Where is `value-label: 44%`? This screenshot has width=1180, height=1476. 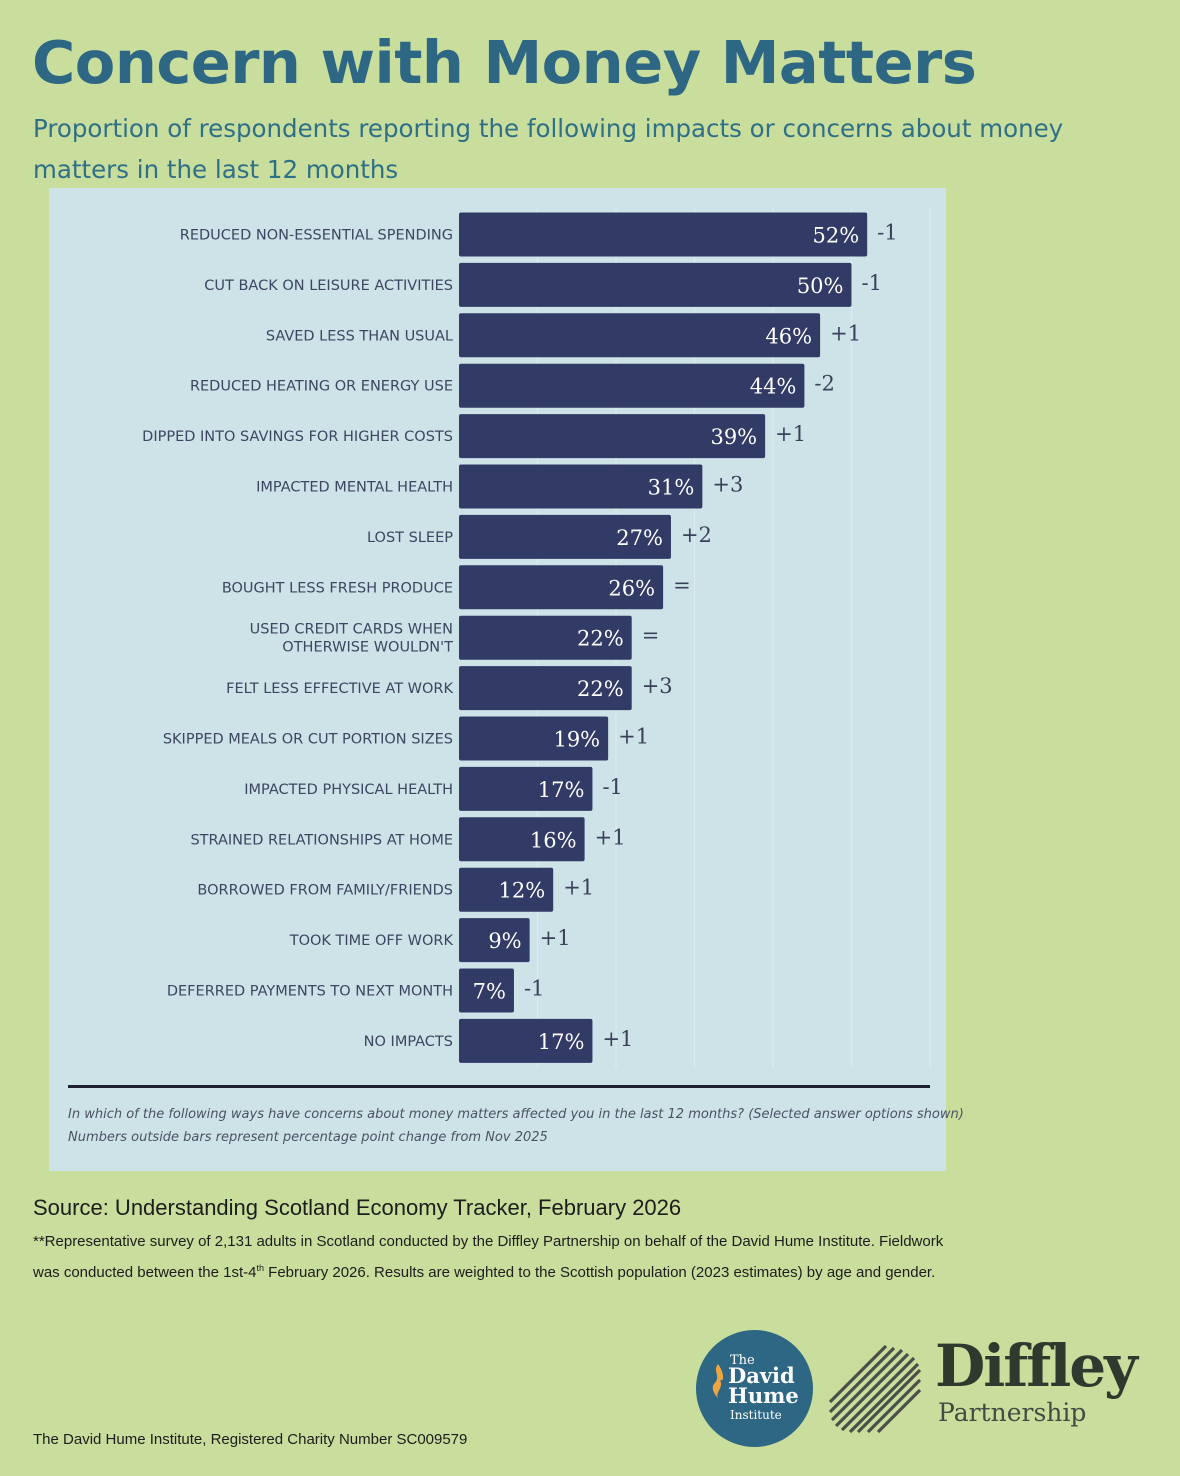 value-label: 44% is located at coordinates (773, 387).